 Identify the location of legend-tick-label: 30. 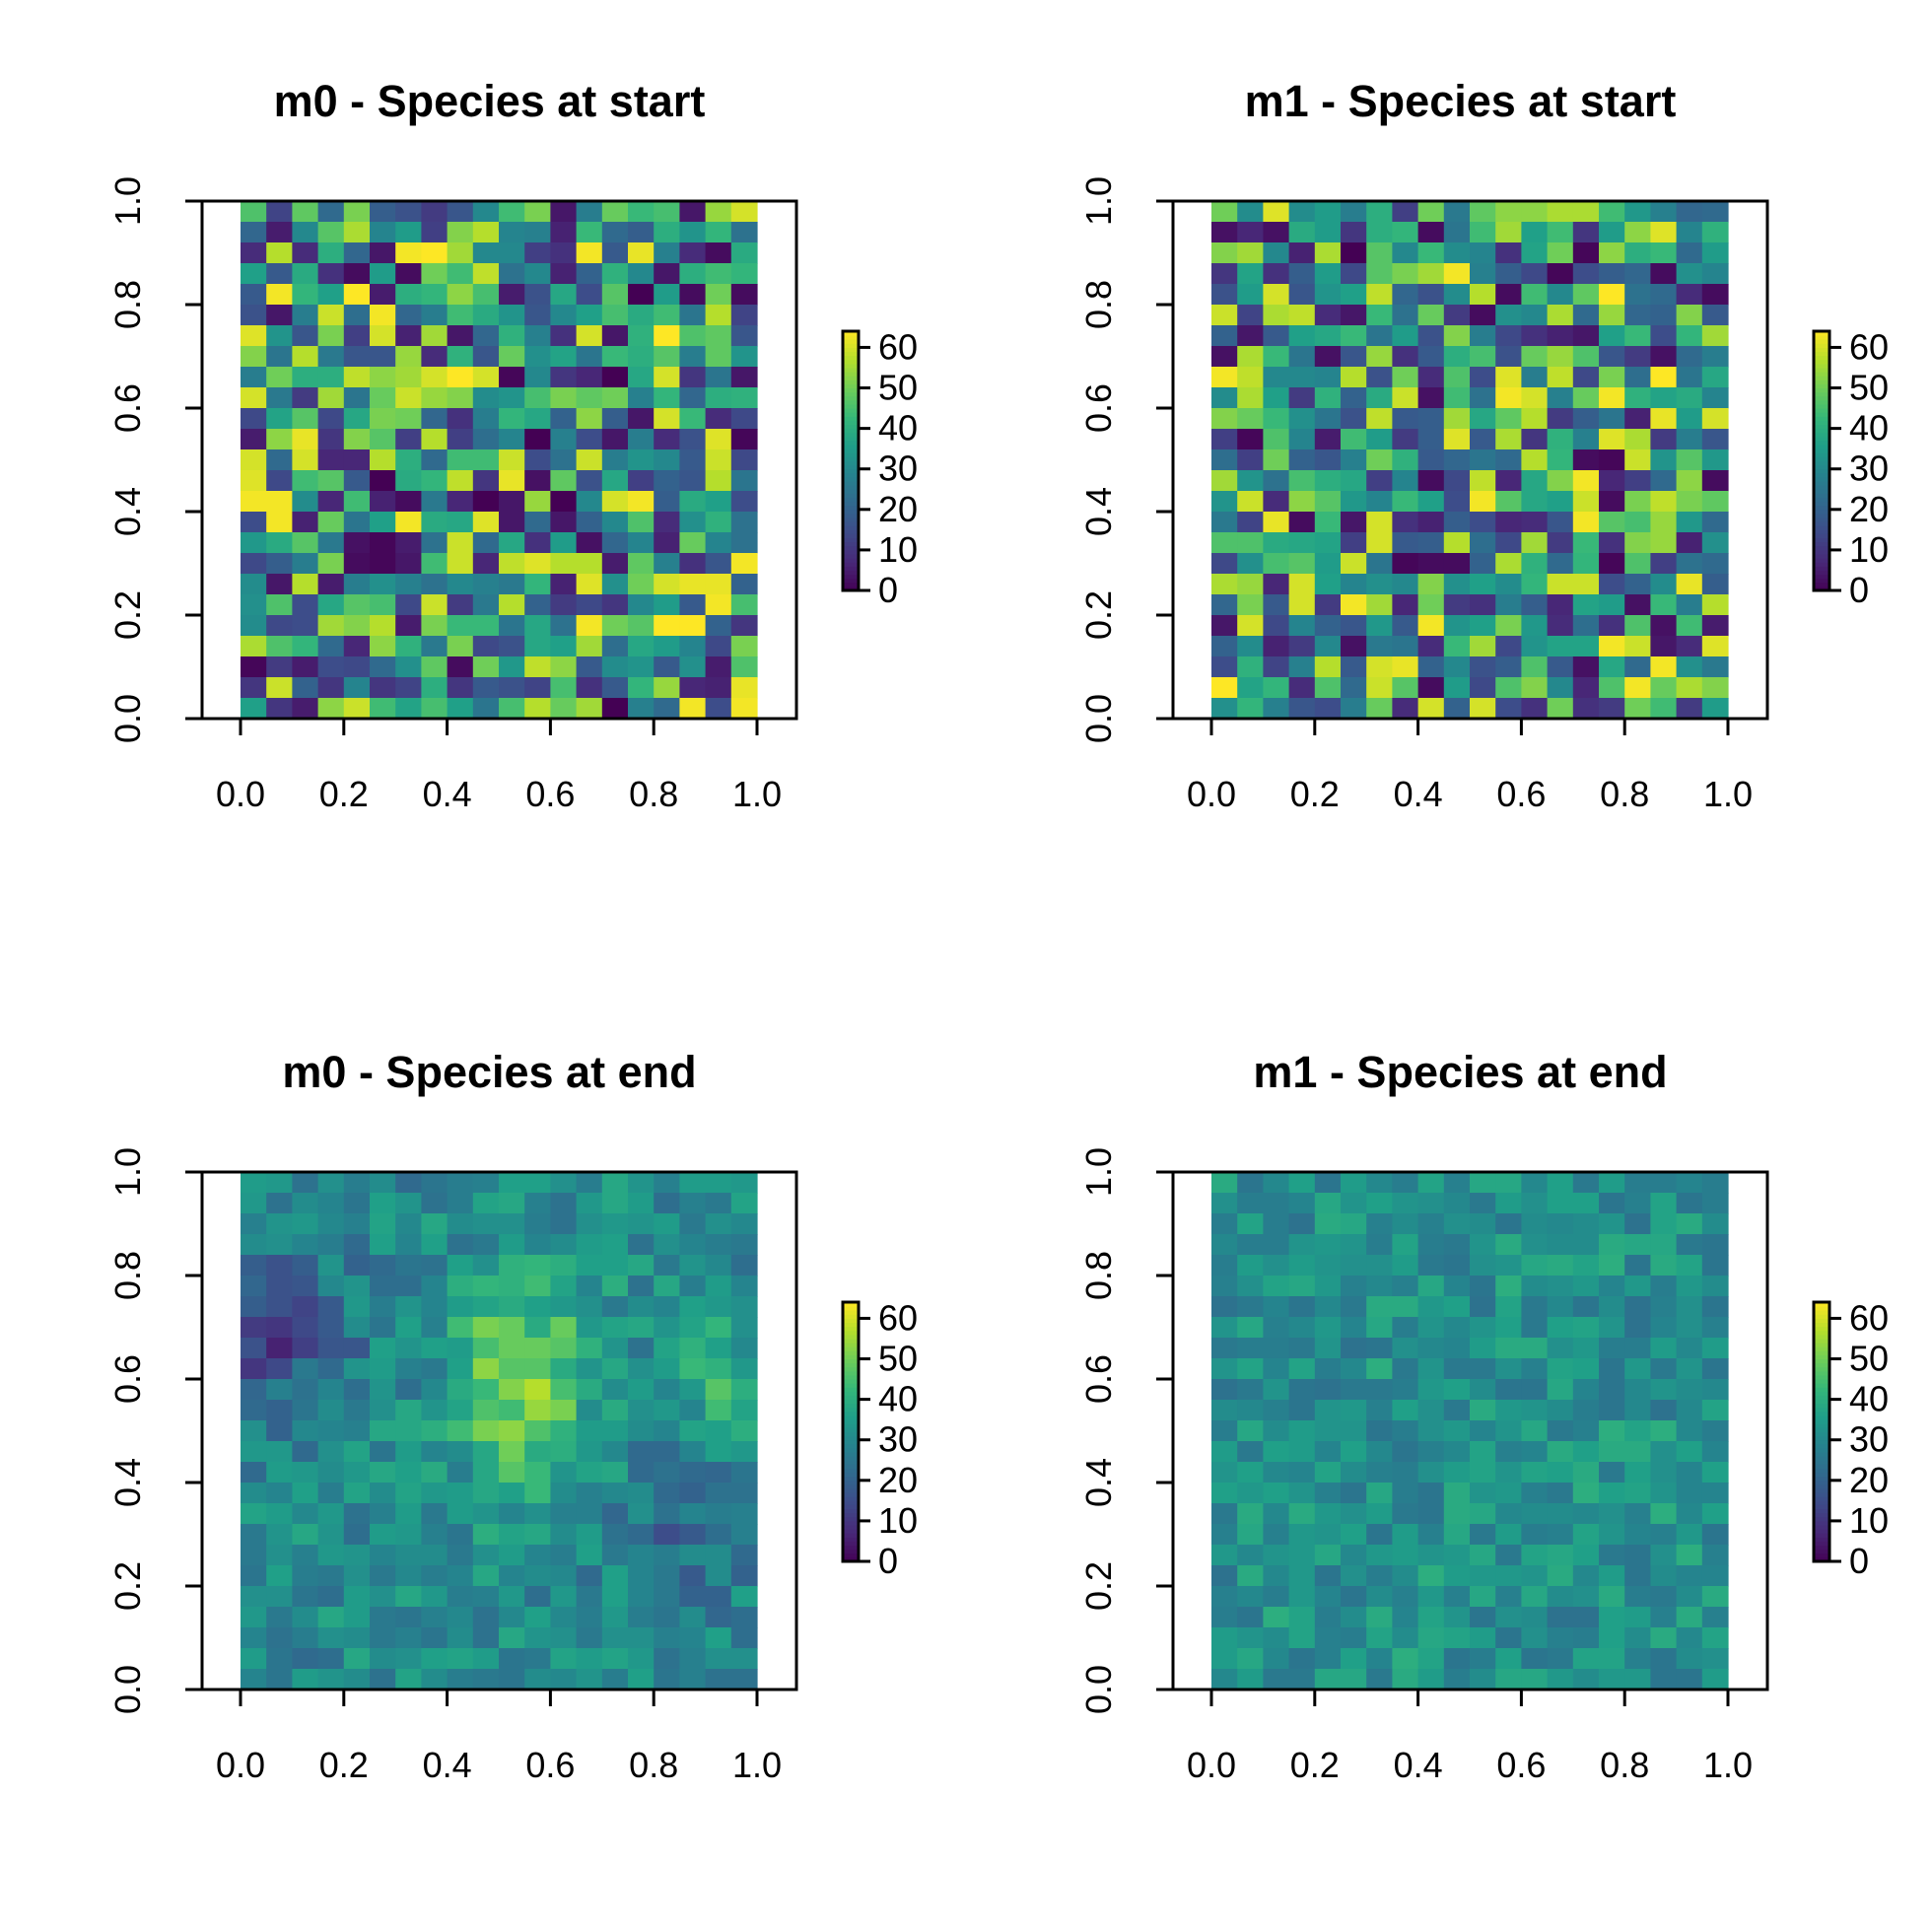
(1869, 1439).